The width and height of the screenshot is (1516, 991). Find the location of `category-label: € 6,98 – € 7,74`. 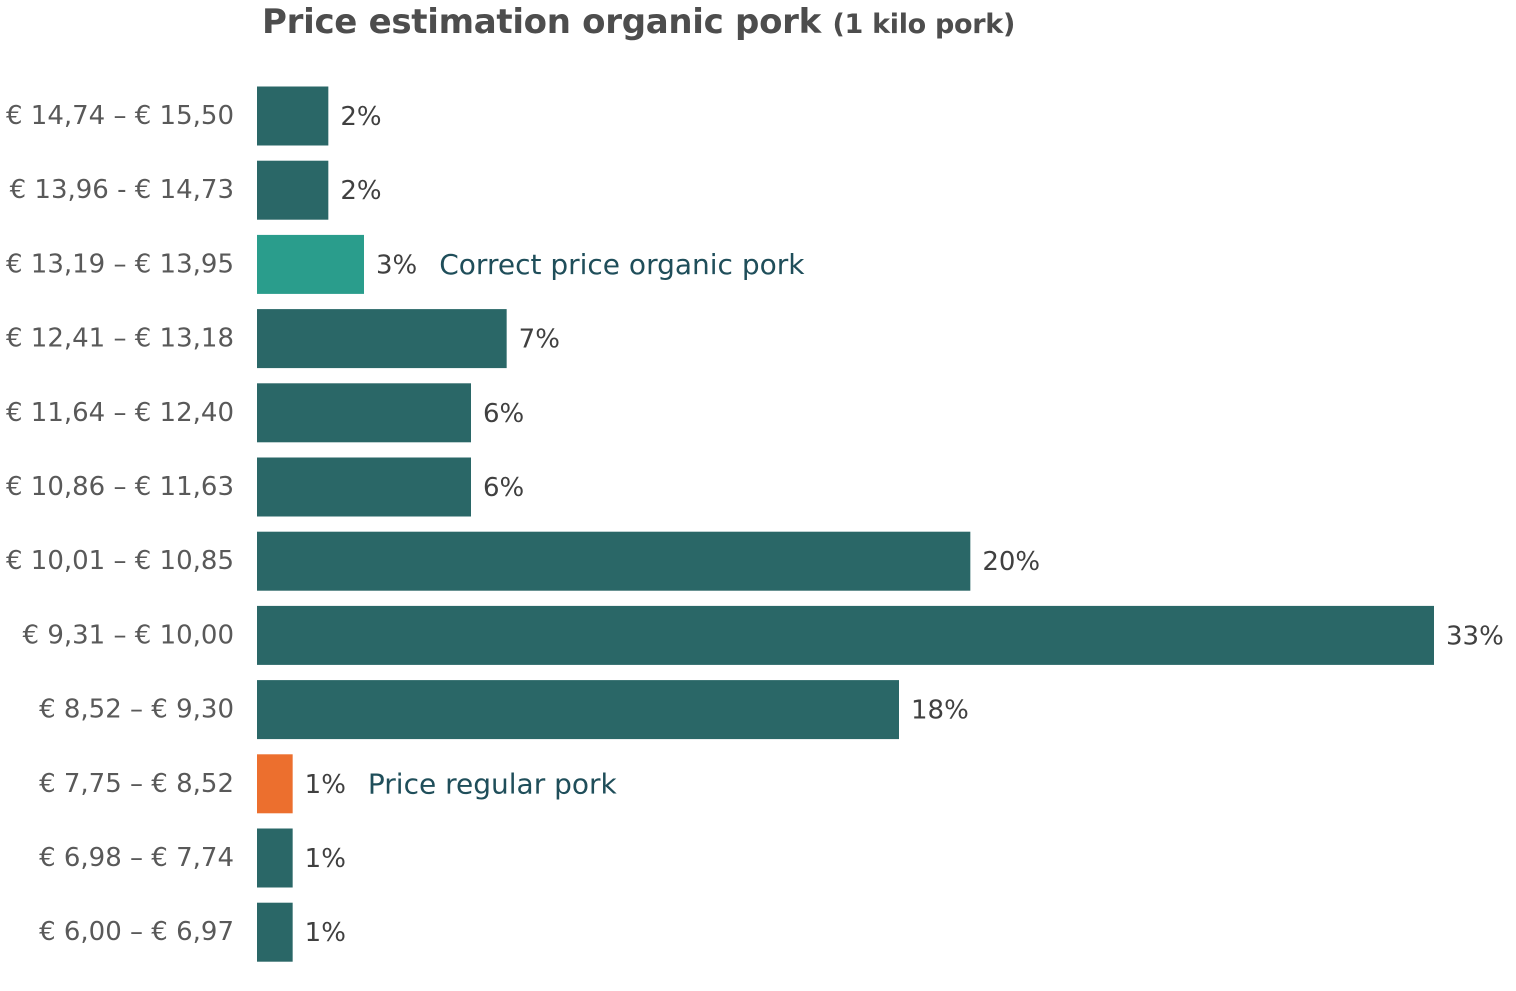

category-label: € 6,98 – € 7,74 is located at coordinates (136, 858).